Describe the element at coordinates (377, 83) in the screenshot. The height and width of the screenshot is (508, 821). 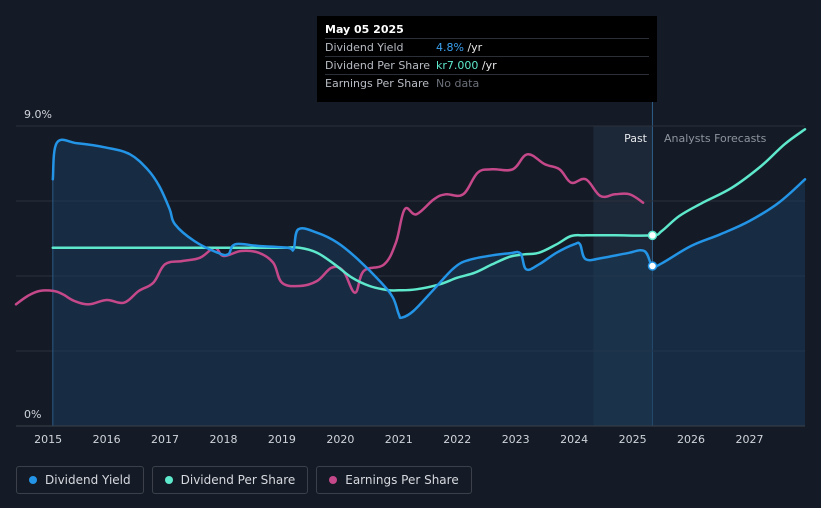
I see `tooltip-label: Earnings Per Share` at that location.